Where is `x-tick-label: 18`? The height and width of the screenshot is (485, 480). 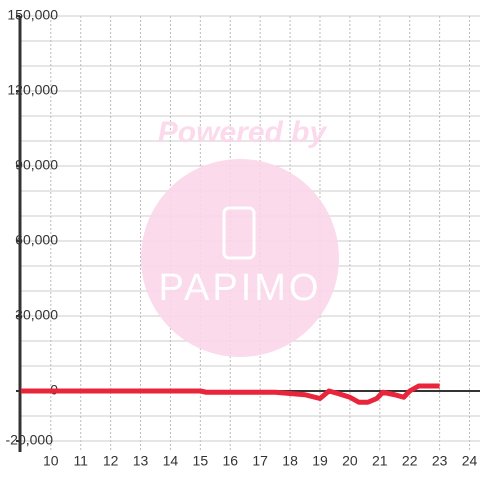 x-tick-label: 18 is located at coordinates (290, 461).